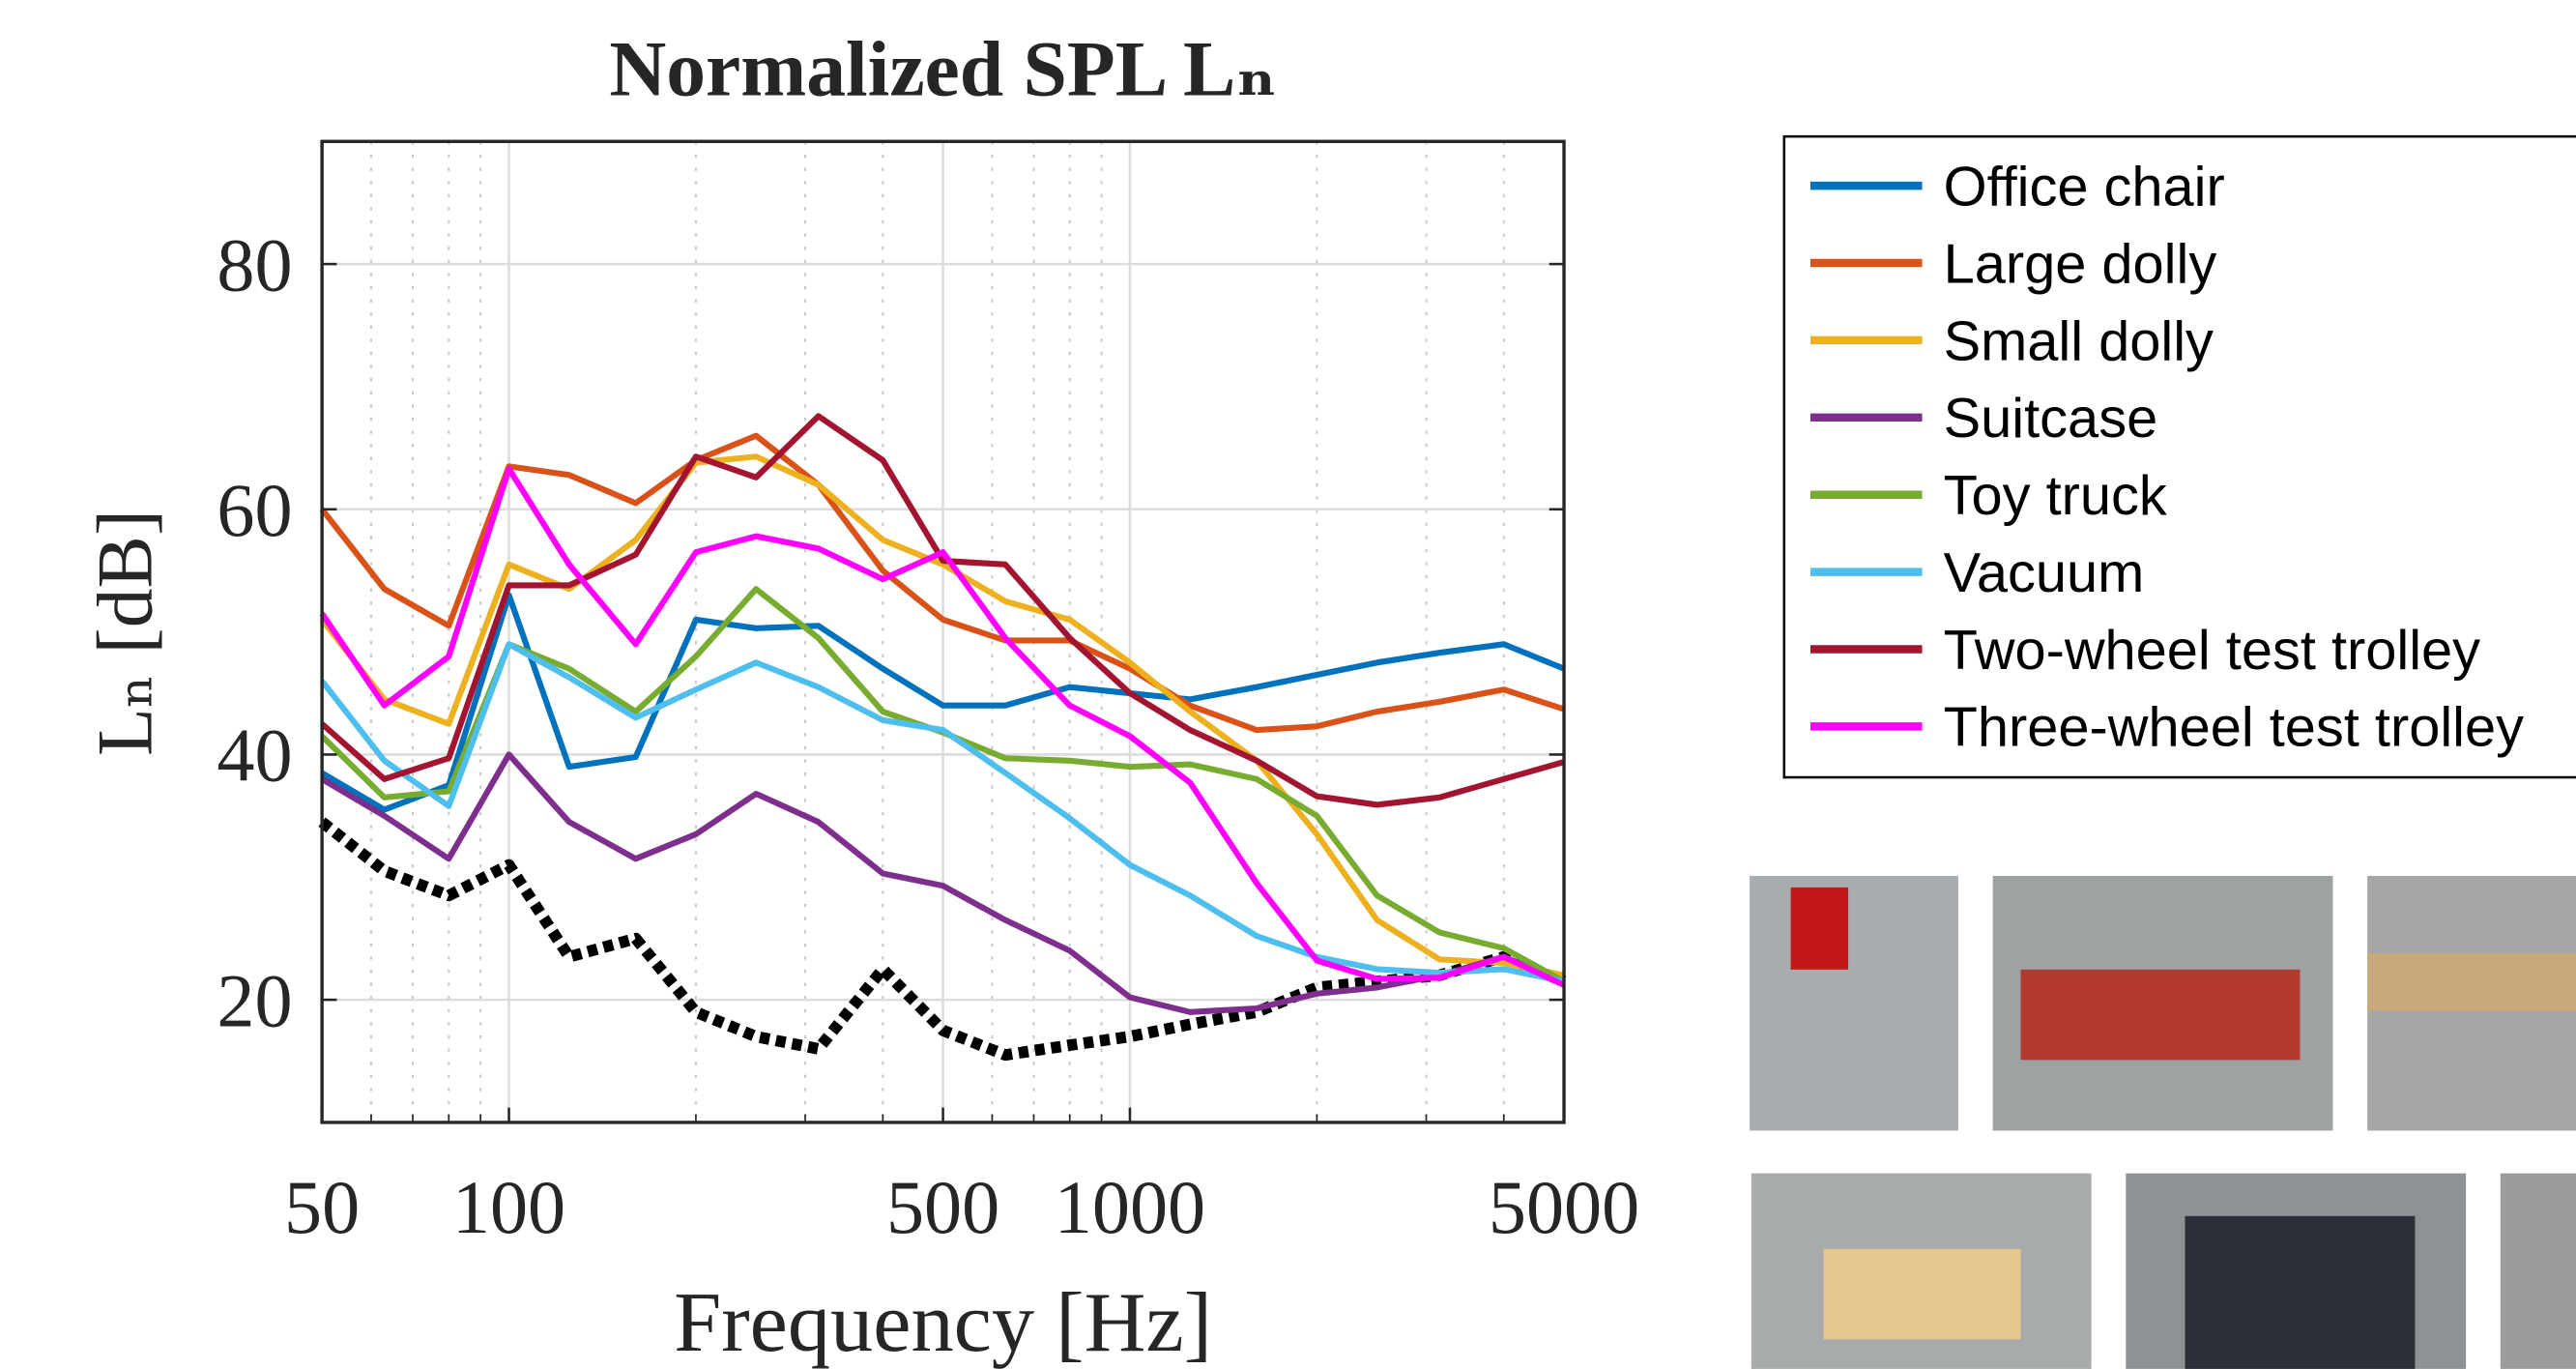  I want to click on photos, so click(2163, 1122).